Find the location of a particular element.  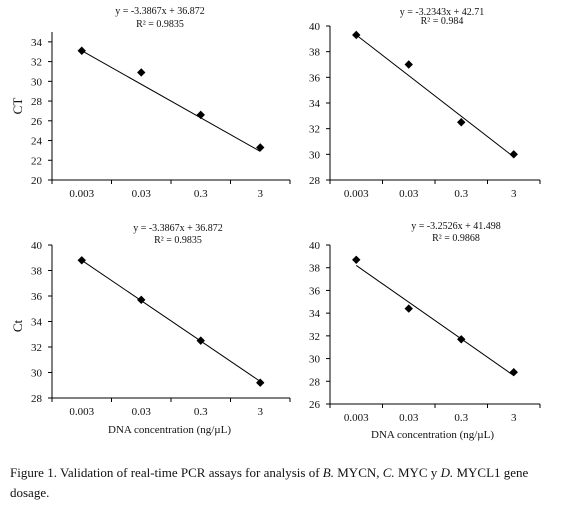

panel-3-y-axis-title: Ct is located at coordinates (17, 325).